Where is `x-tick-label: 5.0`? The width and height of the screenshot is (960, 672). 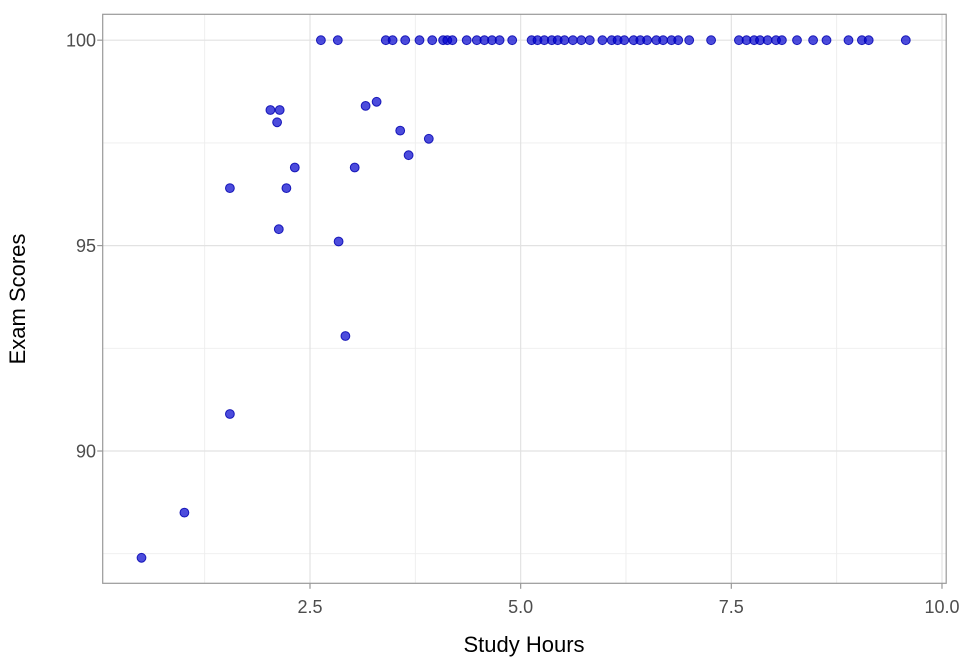 x-tick-label: 5.0 is located at coordinates (520, 607).